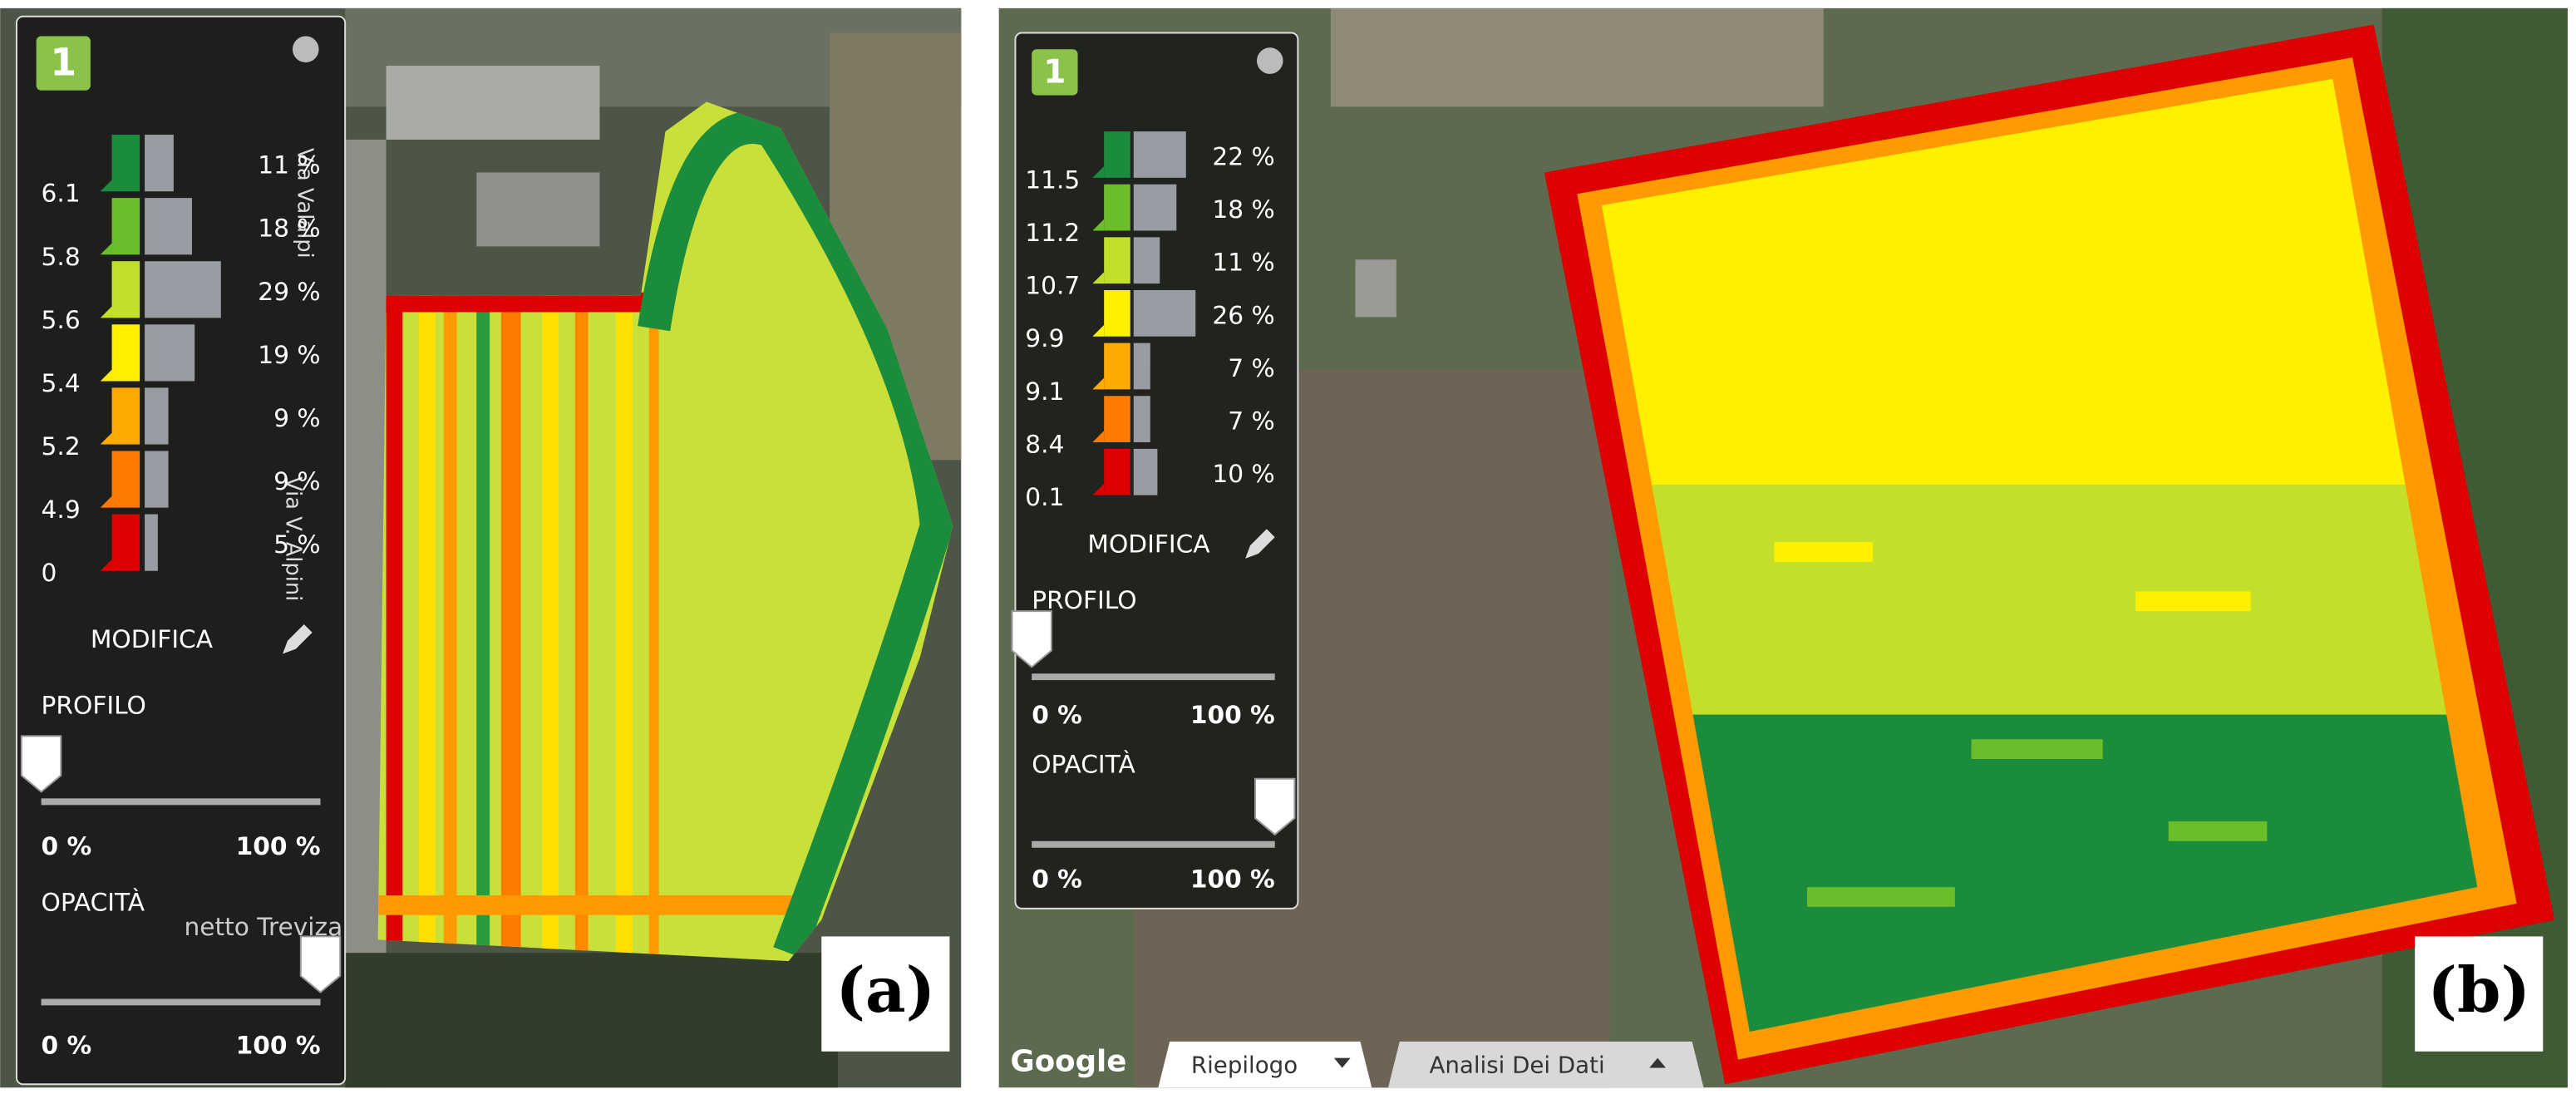  What do you see at coordinates (1516, 1065) in the screenshot?
I see `tab-label: Analisi Dei Dati` at bounding box center [1516, 1065].